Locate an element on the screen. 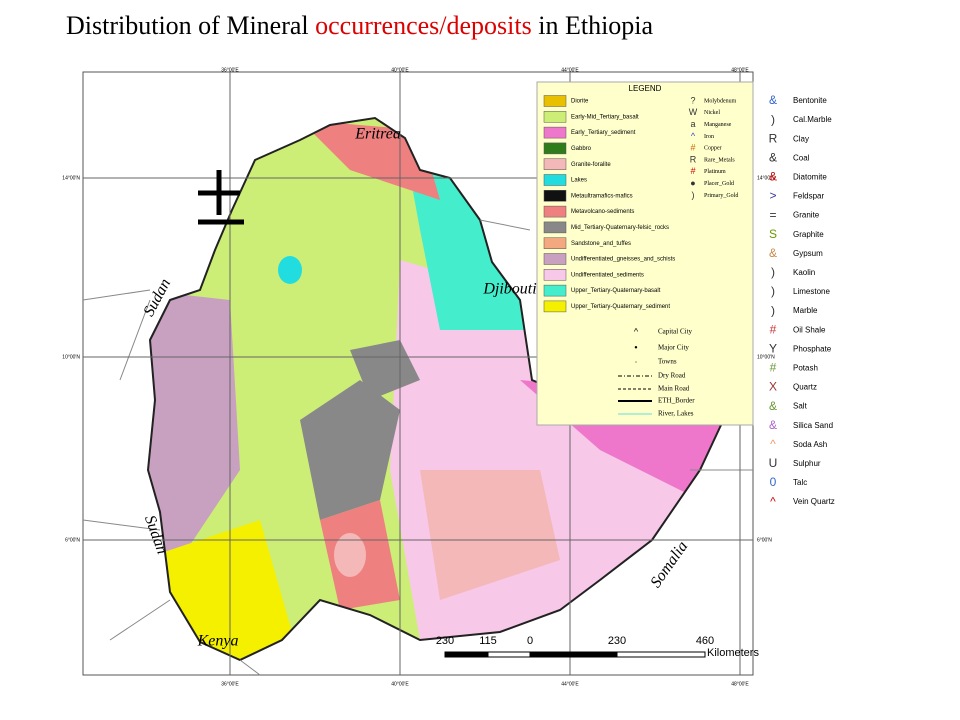 This screenshot has width=960, height=720. scale-unit: Kilometers is located at coordinates (733, 653).